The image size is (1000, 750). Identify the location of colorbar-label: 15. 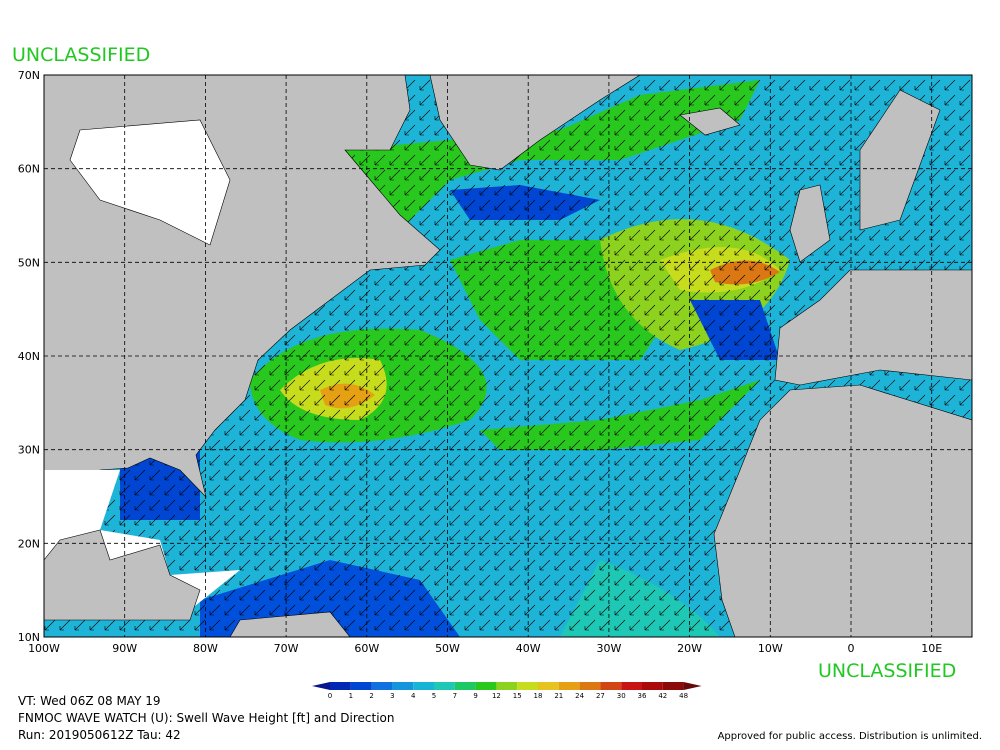
(517, 696).